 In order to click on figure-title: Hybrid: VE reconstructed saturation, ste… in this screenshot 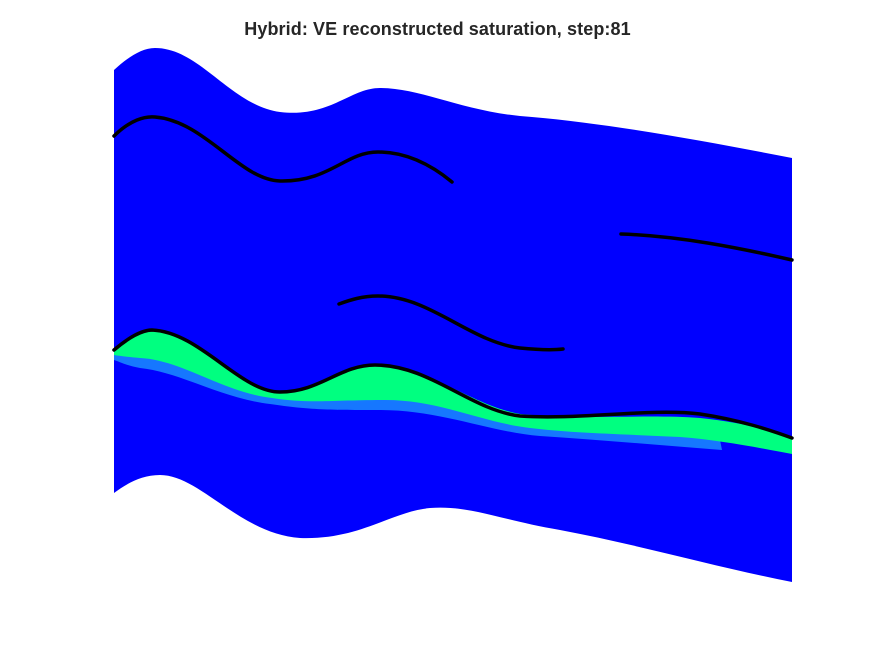, I will do `click(437, 29)`.